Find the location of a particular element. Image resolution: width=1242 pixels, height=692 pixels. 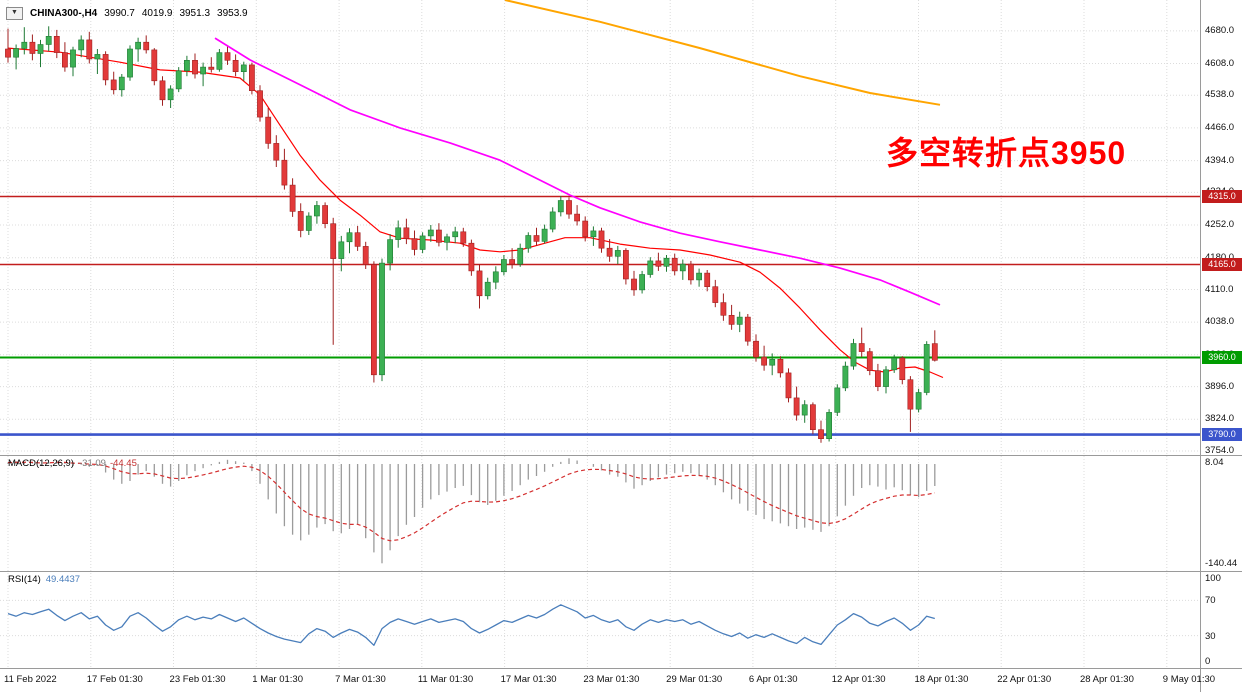

time-tick-label: 28 Apr 01:30 is located at coordinates (1107, 679).